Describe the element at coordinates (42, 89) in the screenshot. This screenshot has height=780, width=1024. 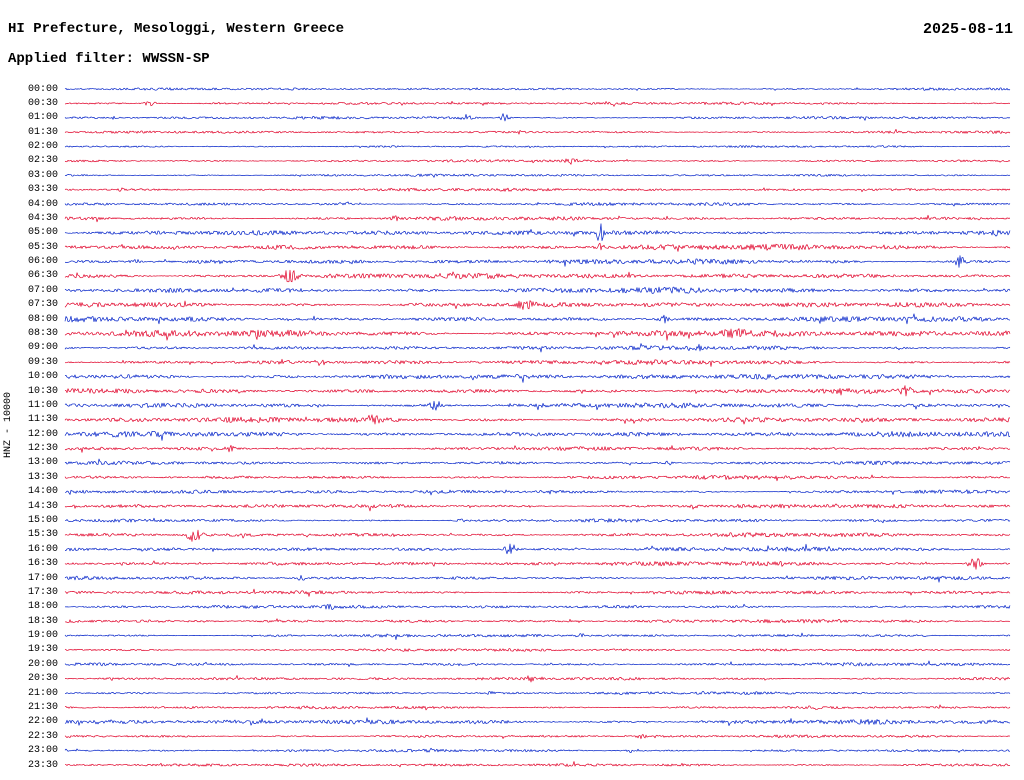
I see `time-label: 00:00` at that location.